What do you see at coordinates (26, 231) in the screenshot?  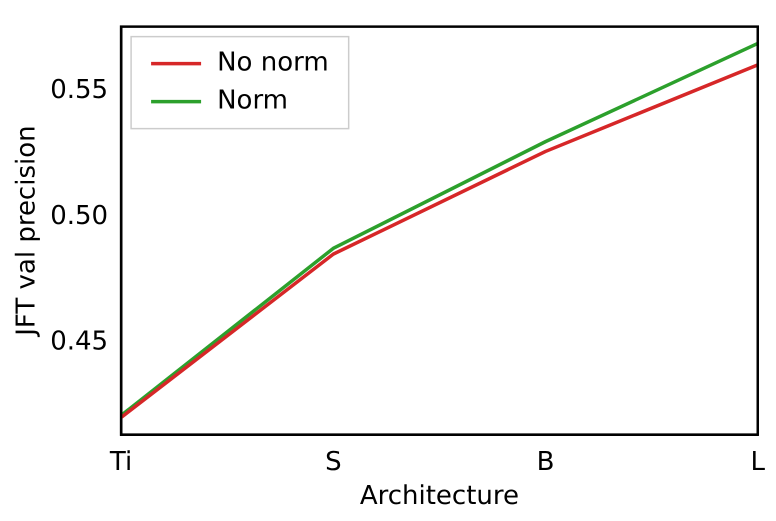 I see `y-axis-title: JFT val precision` at bounding box center [26, 231].